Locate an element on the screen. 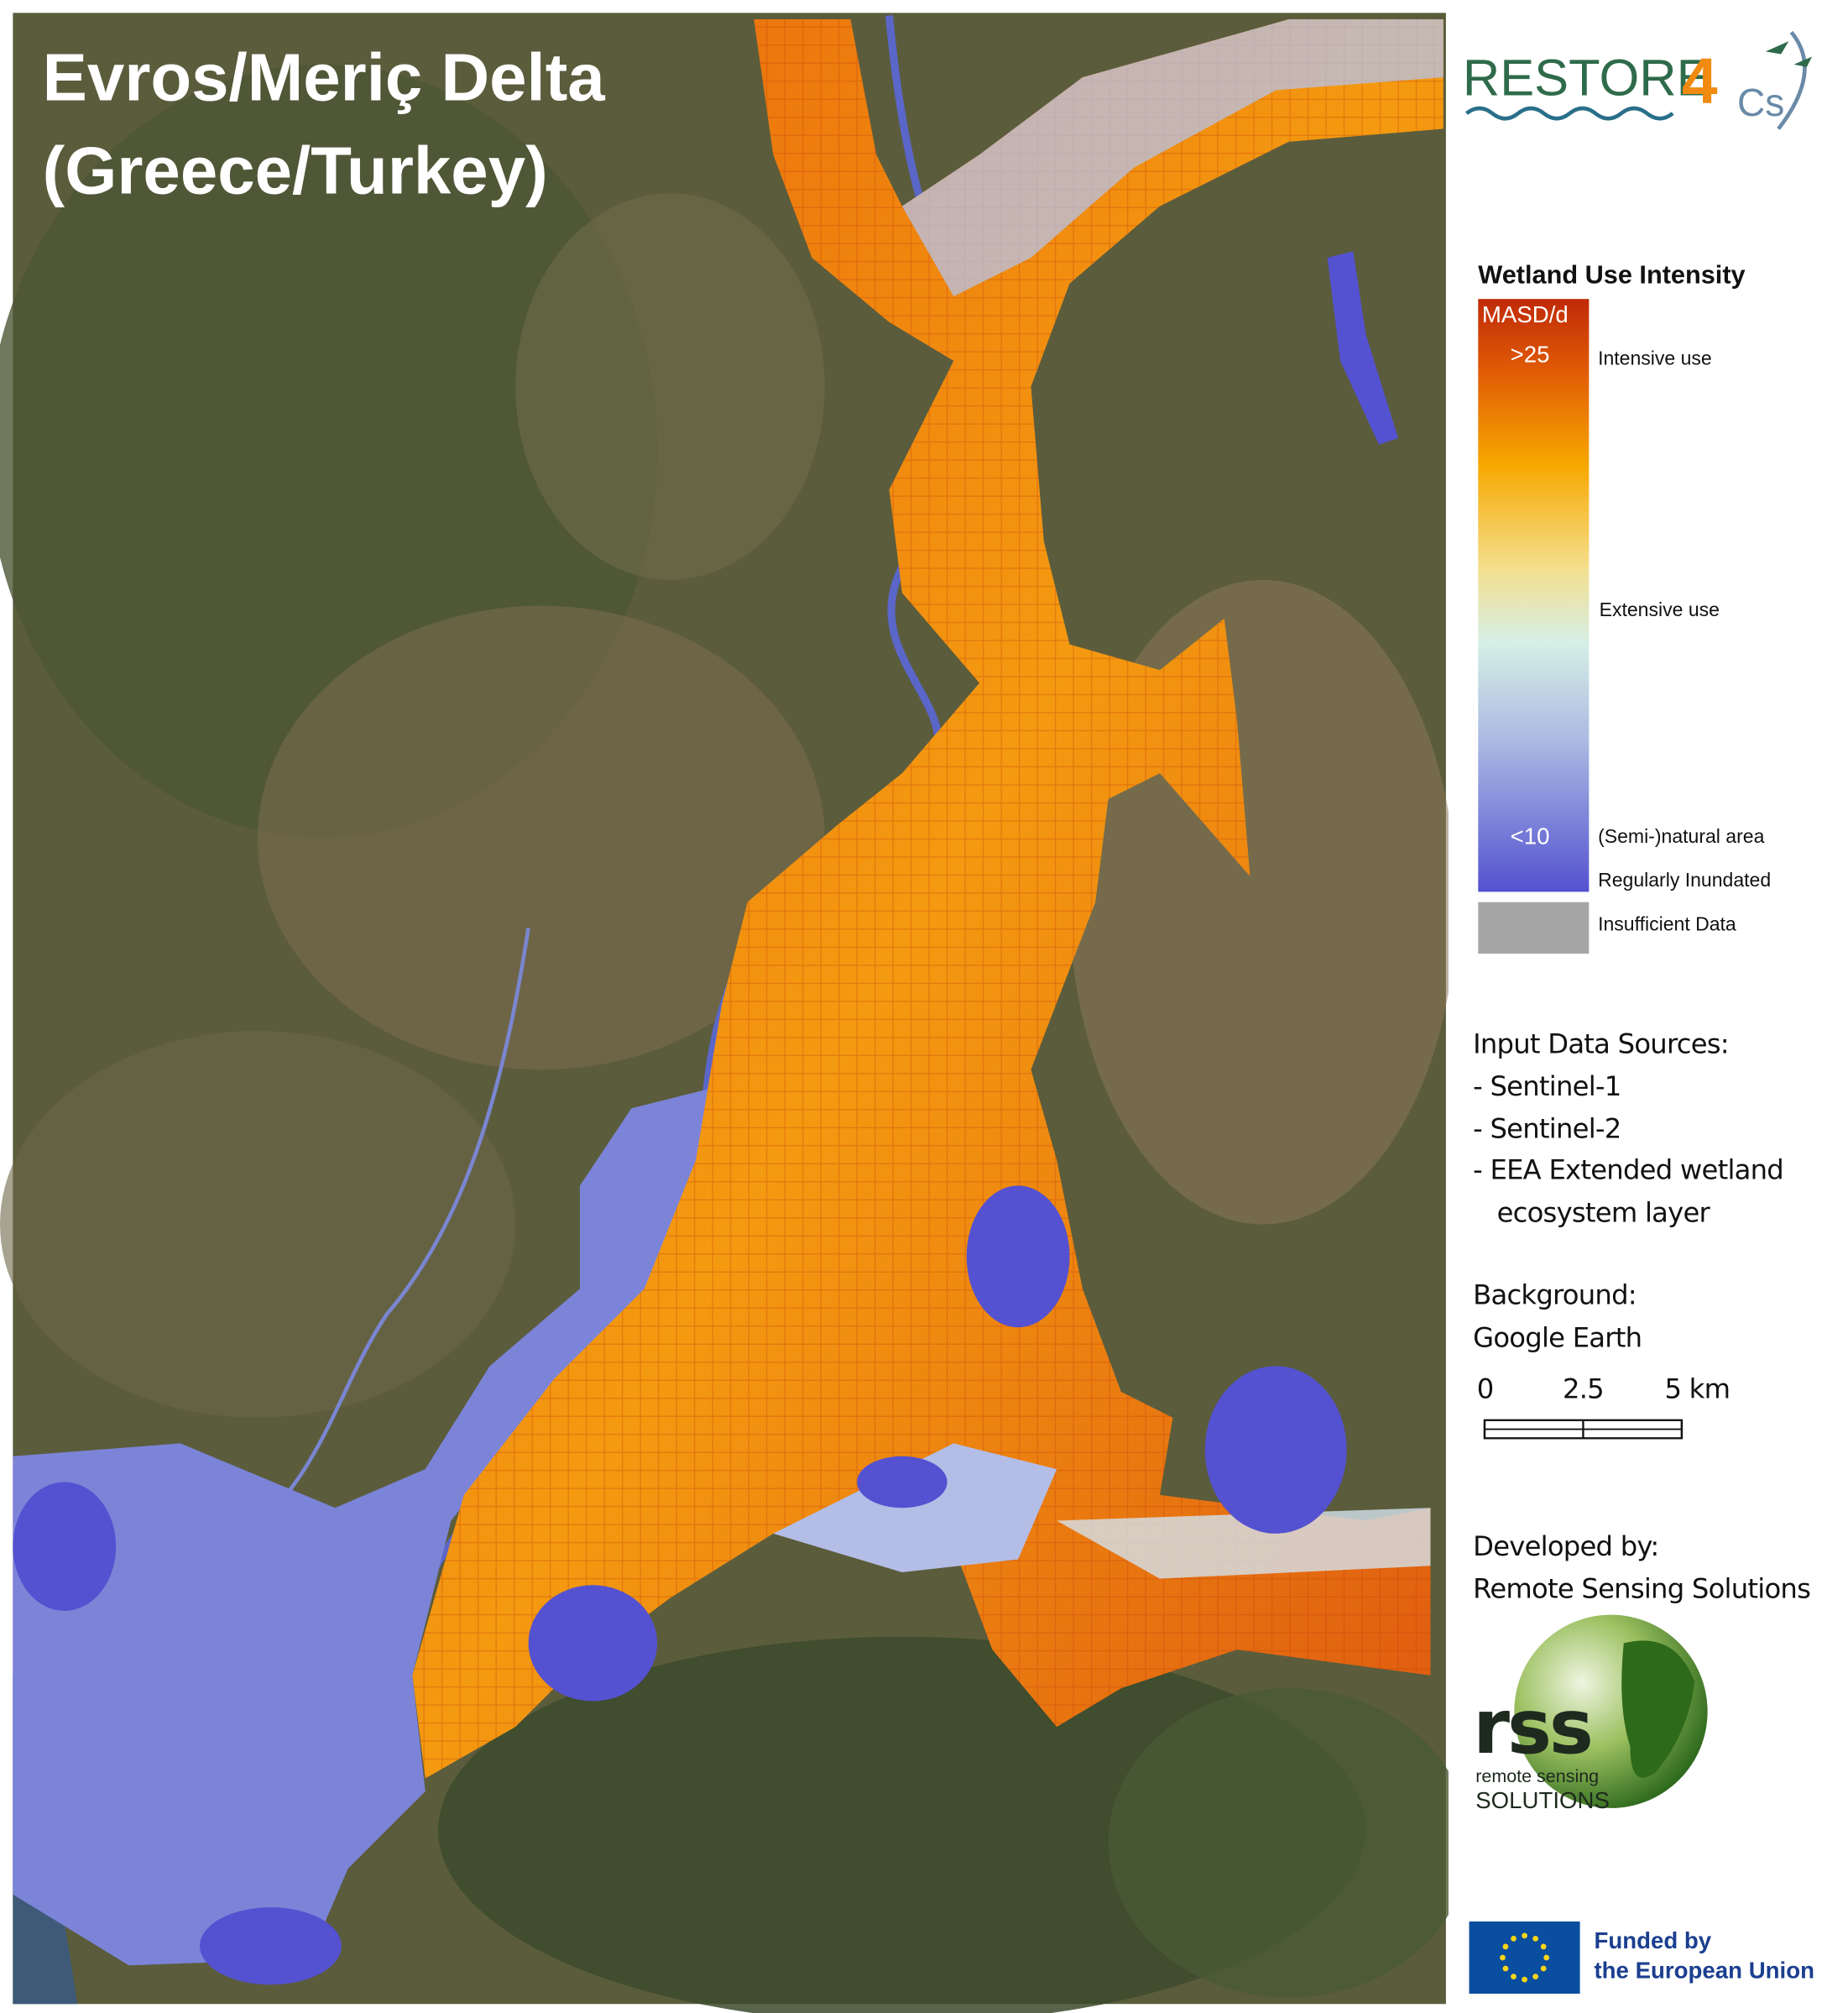 Image resolution: width=1848 pixels, height=2013 pixels. eu-stars is located at coordinates (1525, 1957).